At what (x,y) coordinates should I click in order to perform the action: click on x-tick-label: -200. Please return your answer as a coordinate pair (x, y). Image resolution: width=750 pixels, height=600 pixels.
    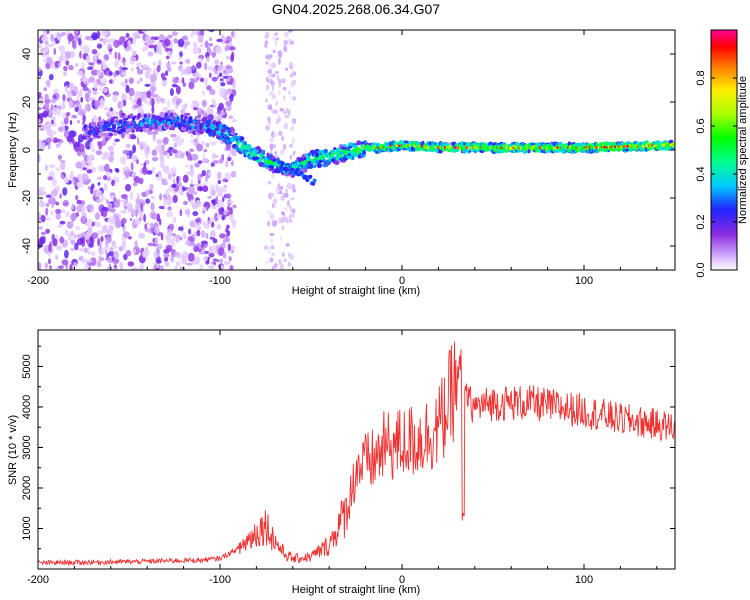
    Looking at the image, I should click on (38, 580).